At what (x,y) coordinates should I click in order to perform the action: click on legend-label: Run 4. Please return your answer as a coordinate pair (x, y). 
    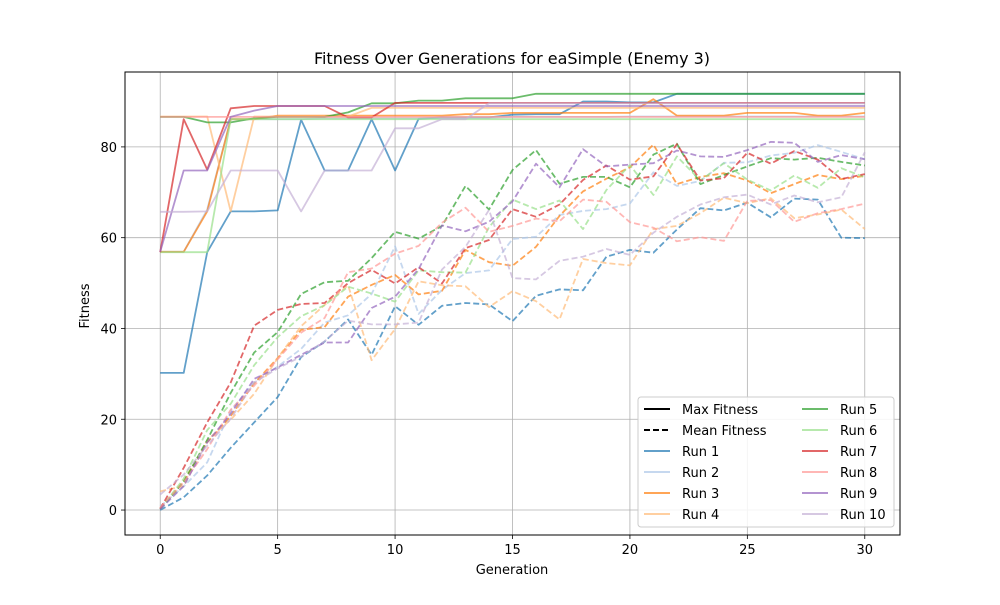
    Looking at the image, I should click on (700, 515).